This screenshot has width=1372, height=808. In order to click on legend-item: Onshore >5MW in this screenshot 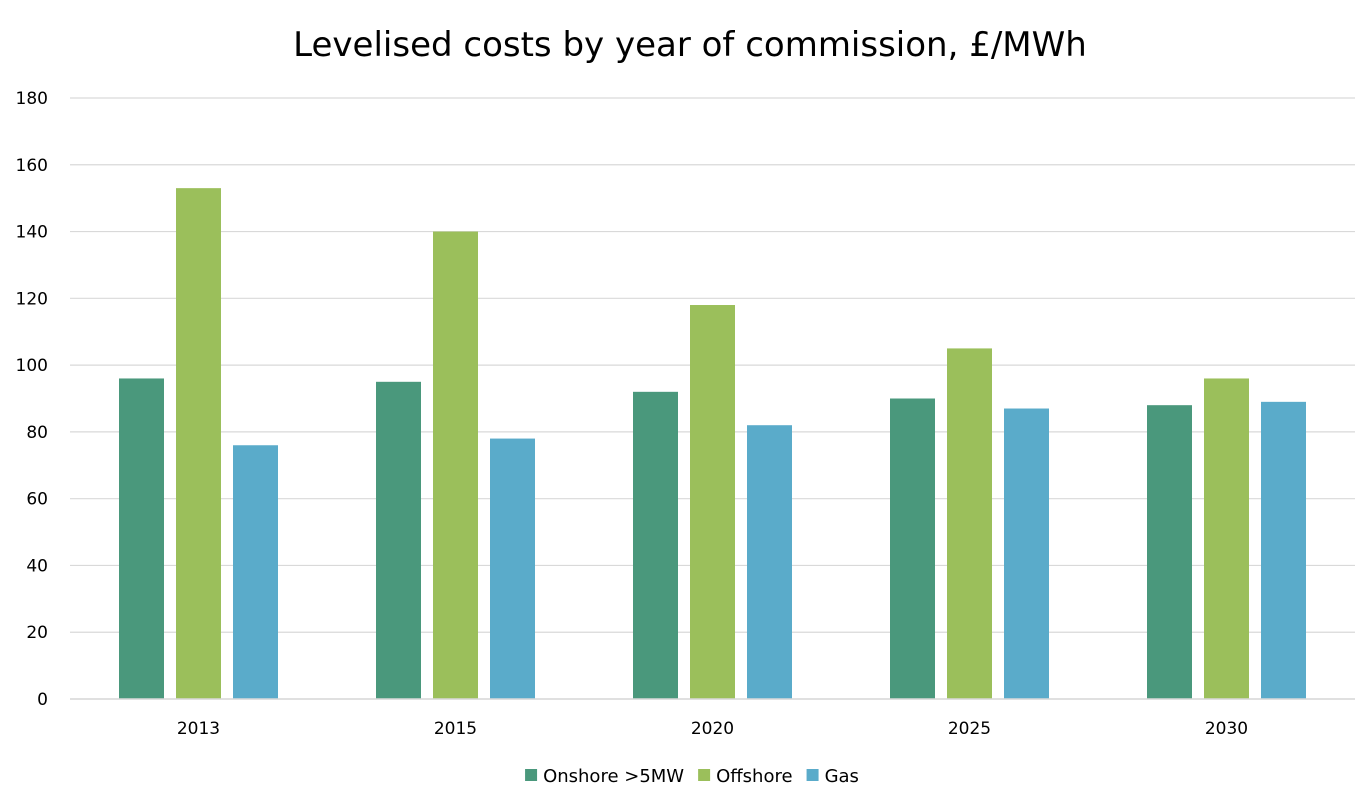, I will do `click(604, 776)`.